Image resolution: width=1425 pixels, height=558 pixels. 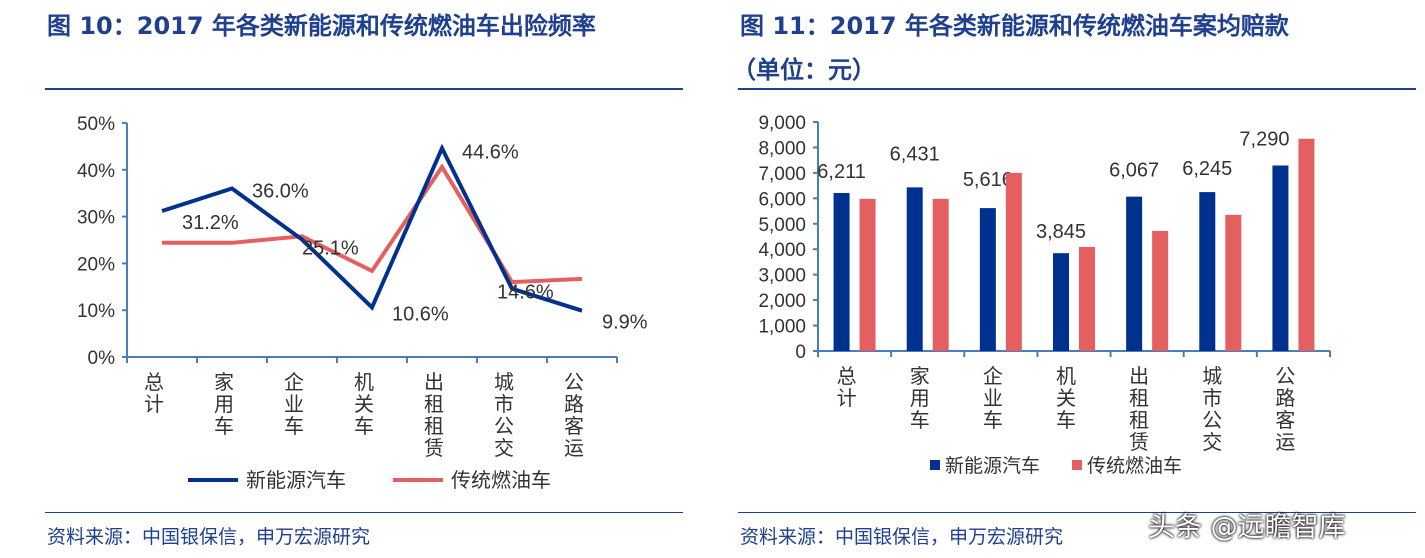 What do you see at coordinates (209, 537) in the screenshot?
I see `left-source: 资料来源：中国银保信，申万宏源研究` at bounding box center [209, 537].